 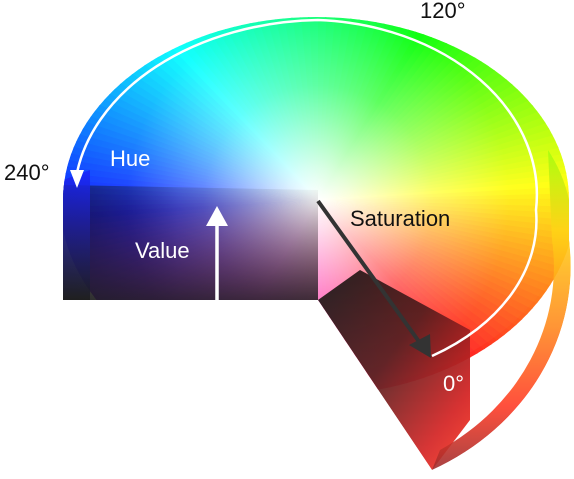 I want to click on value-arrowhead, so click(x=217, y=216).